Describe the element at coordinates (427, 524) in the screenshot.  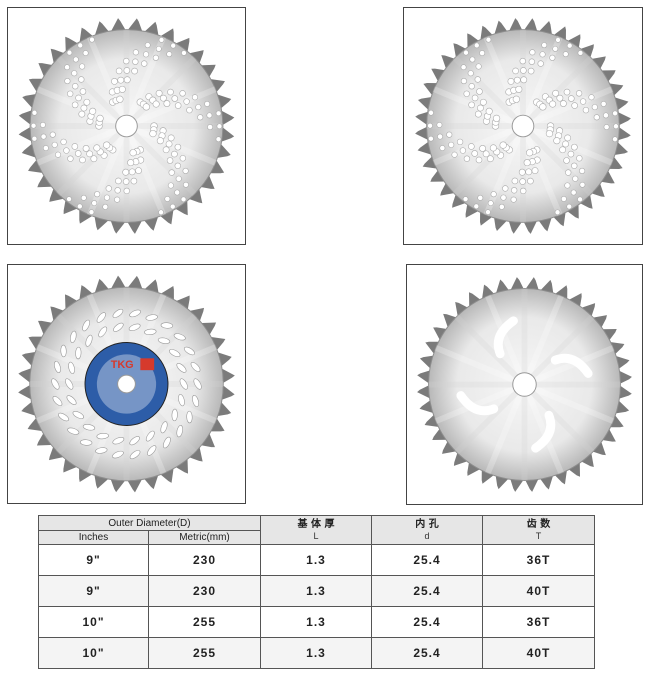
I see `bore-header-zh: 内 孔` at that location.